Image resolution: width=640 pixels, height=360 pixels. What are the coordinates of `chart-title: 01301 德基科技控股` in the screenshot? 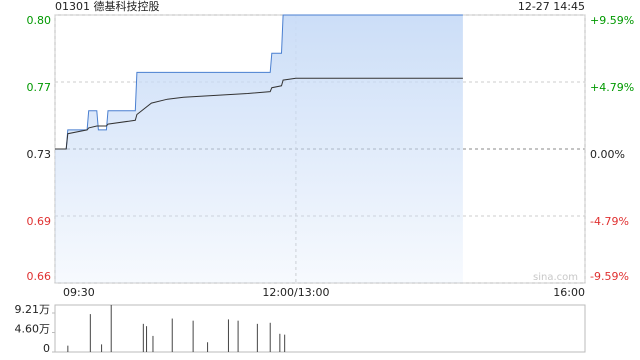 It's located at (107, 6).